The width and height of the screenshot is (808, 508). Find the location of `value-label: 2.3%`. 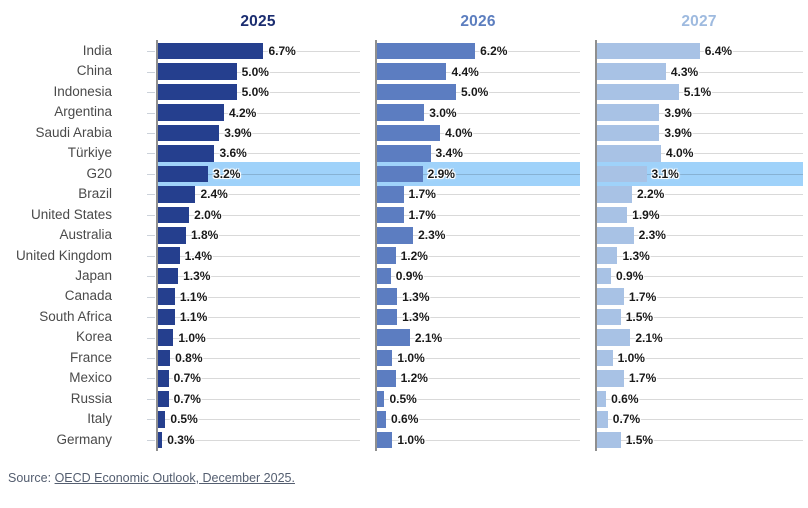

value-label: 2.3% is located at coordinates (652, 235).